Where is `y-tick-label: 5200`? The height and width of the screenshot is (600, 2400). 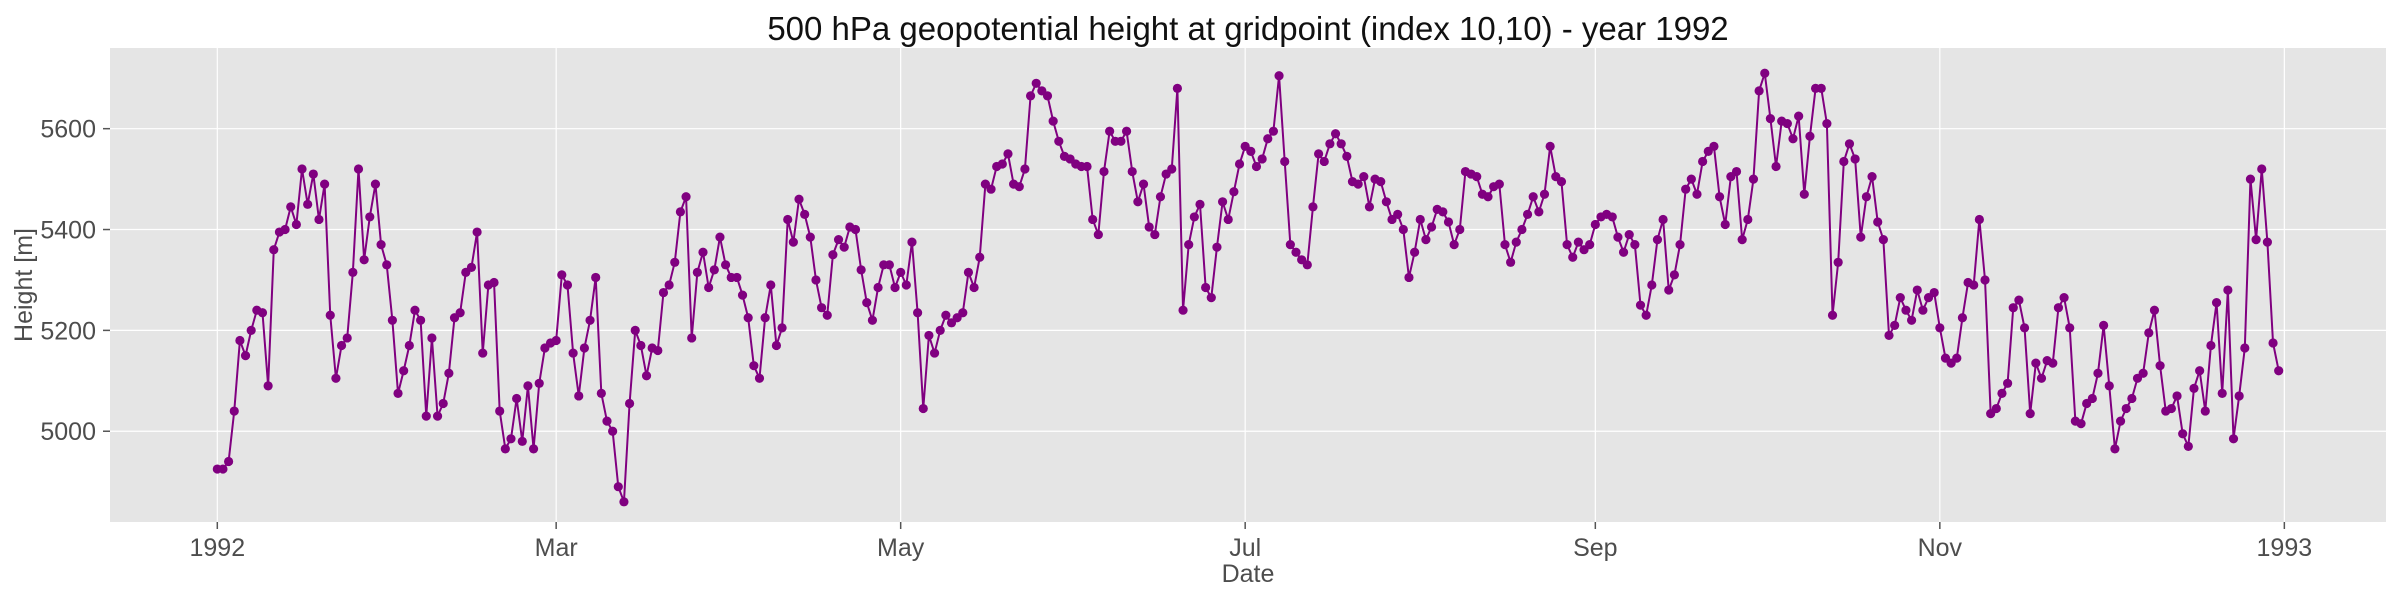 y-tick-label: 5200 is located at coordinates (68, 331).